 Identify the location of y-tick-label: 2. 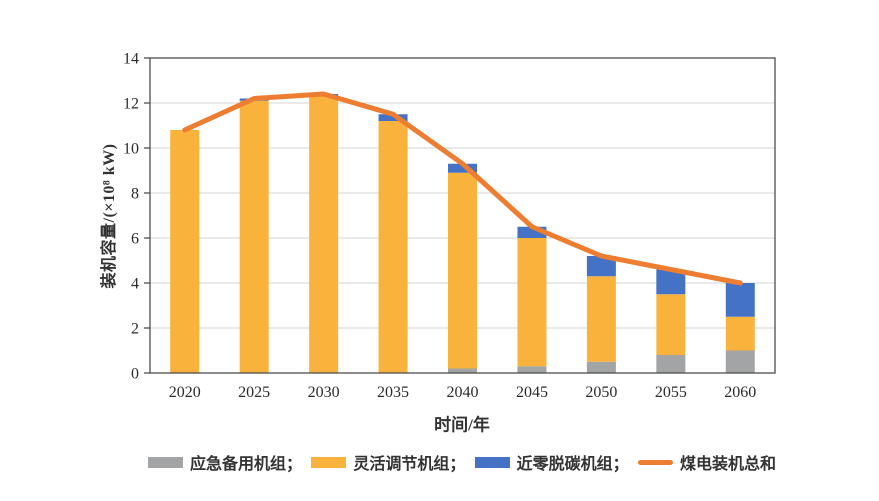
(135, 329).